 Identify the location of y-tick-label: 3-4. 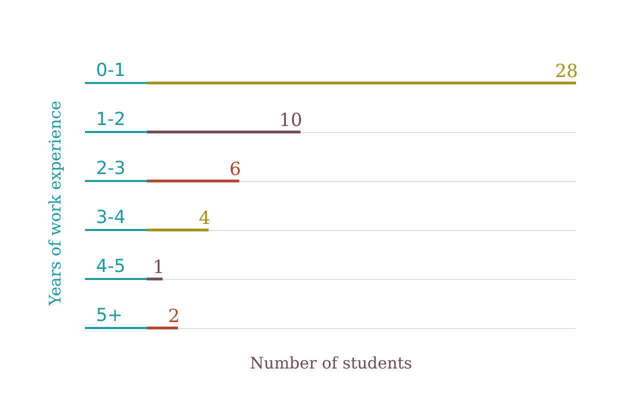
(111, 217).